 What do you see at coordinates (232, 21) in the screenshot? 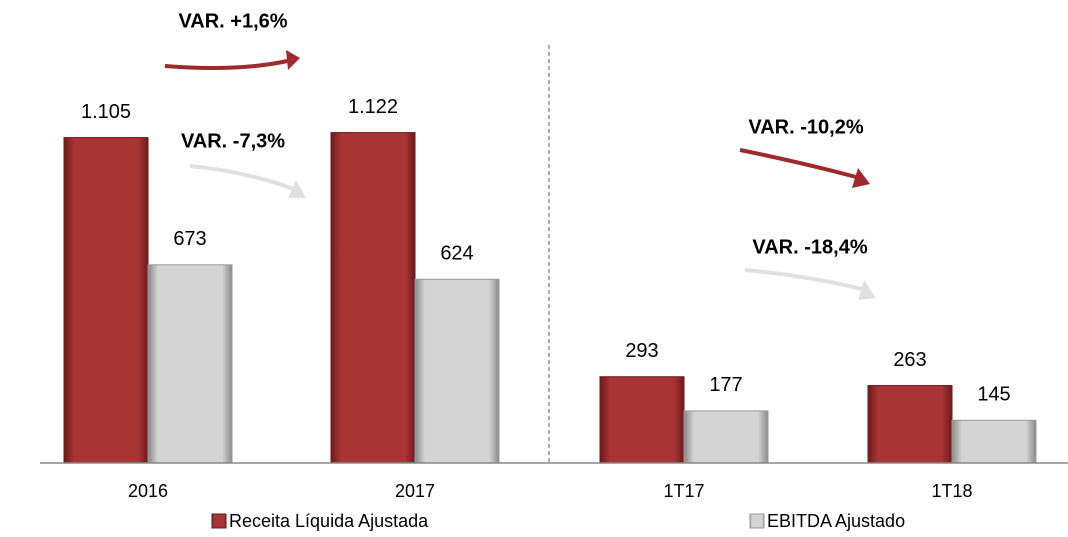
I see `annotation: VAR. +1,6%` at bounding box center [232, 21].